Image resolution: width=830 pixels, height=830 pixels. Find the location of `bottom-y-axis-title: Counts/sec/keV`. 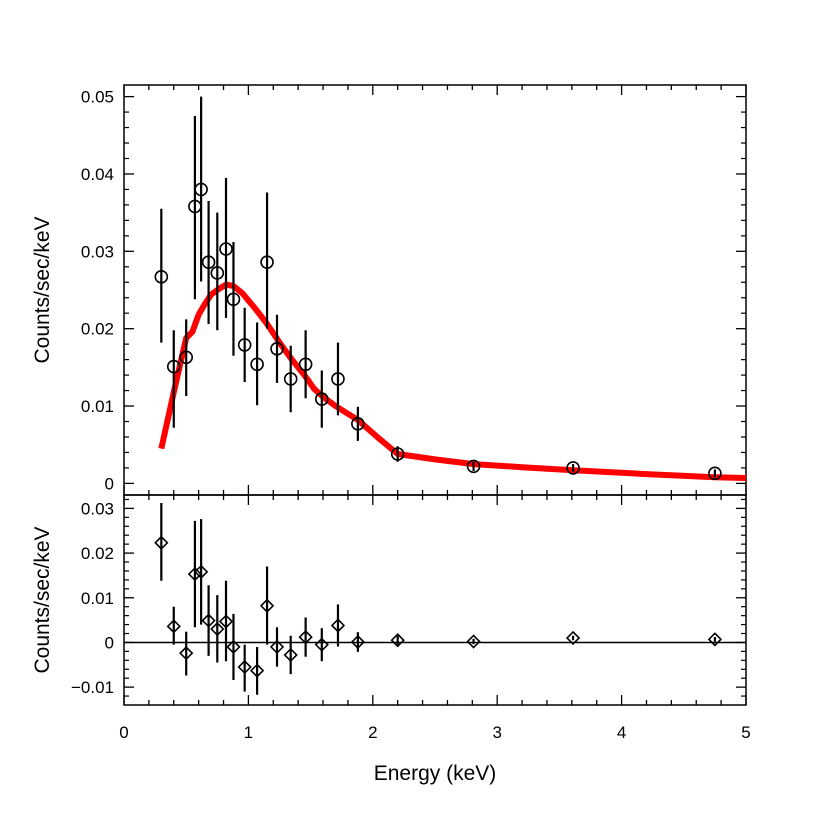

bottom-y-axis-title: Counts/sec/keV is located at coordinates (42, 599).